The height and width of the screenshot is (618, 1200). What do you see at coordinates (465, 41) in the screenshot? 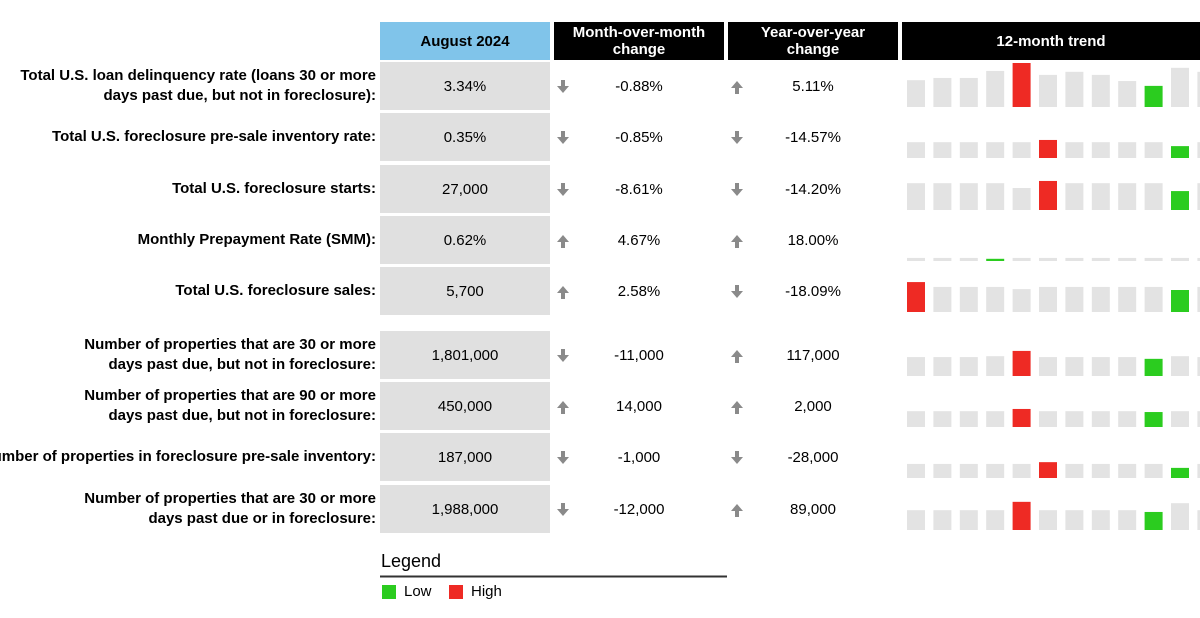
I see `header-current: August 2024` at bounding box center [465, 41].